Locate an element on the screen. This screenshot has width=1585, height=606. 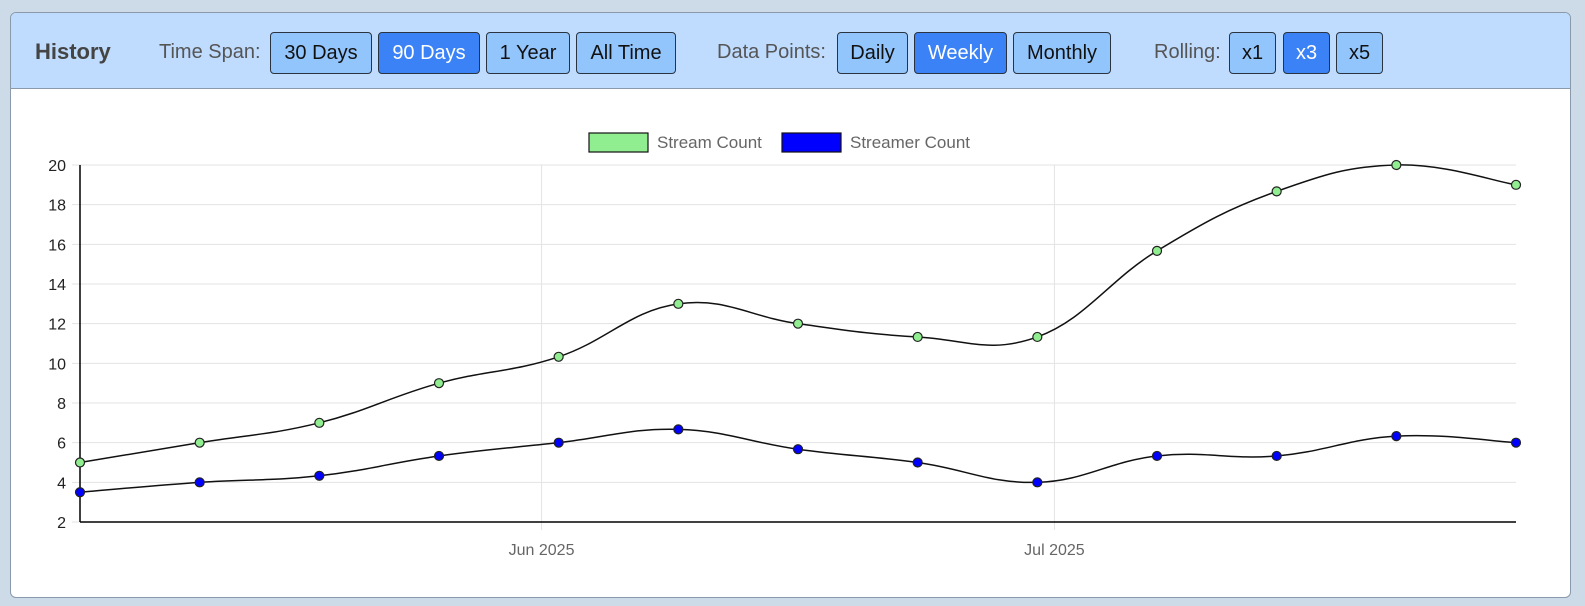
y-tick-label: 8 is located at coordinates (61, 404).